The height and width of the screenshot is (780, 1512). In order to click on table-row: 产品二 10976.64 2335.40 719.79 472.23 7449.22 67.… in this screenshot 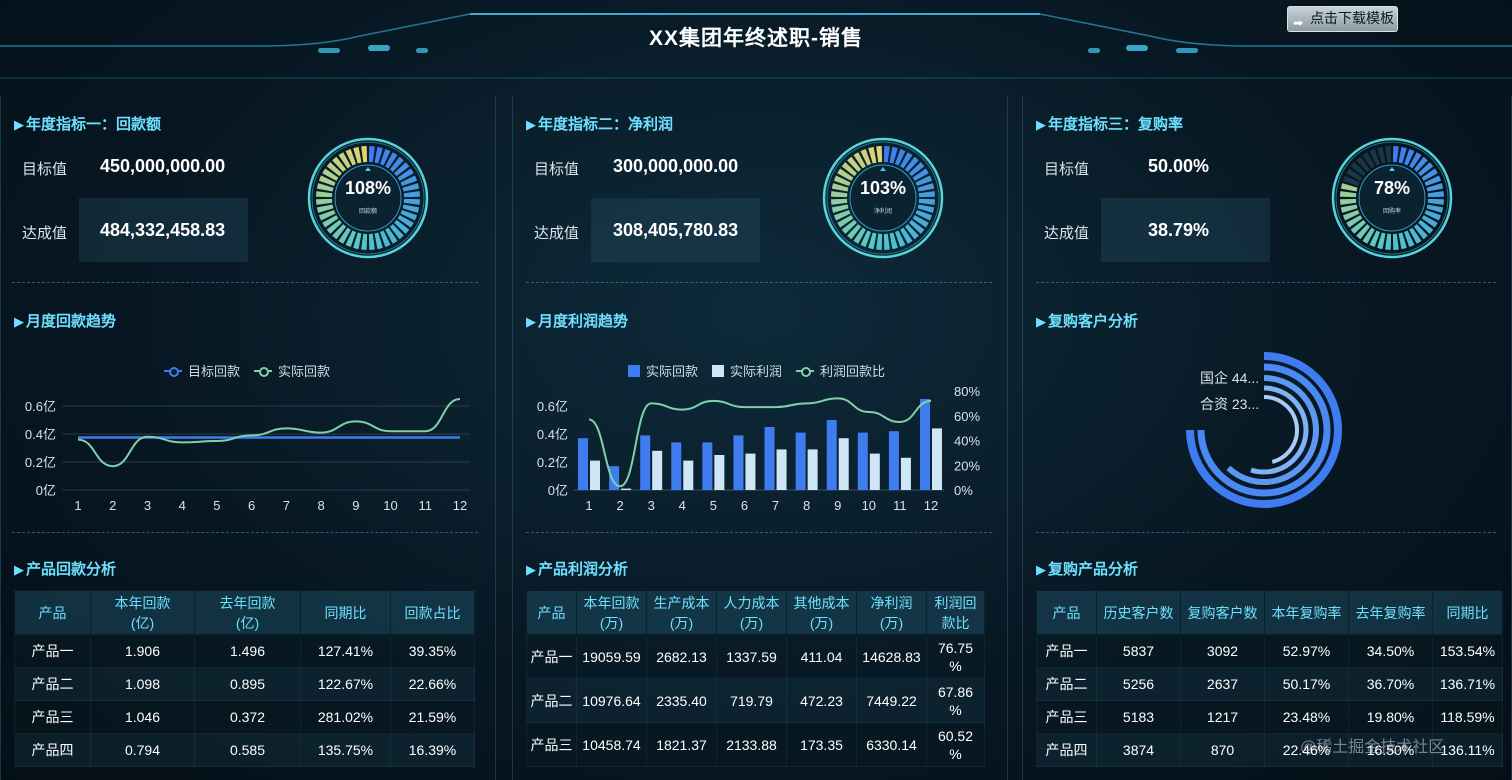, I will do `click(755, 700)`.